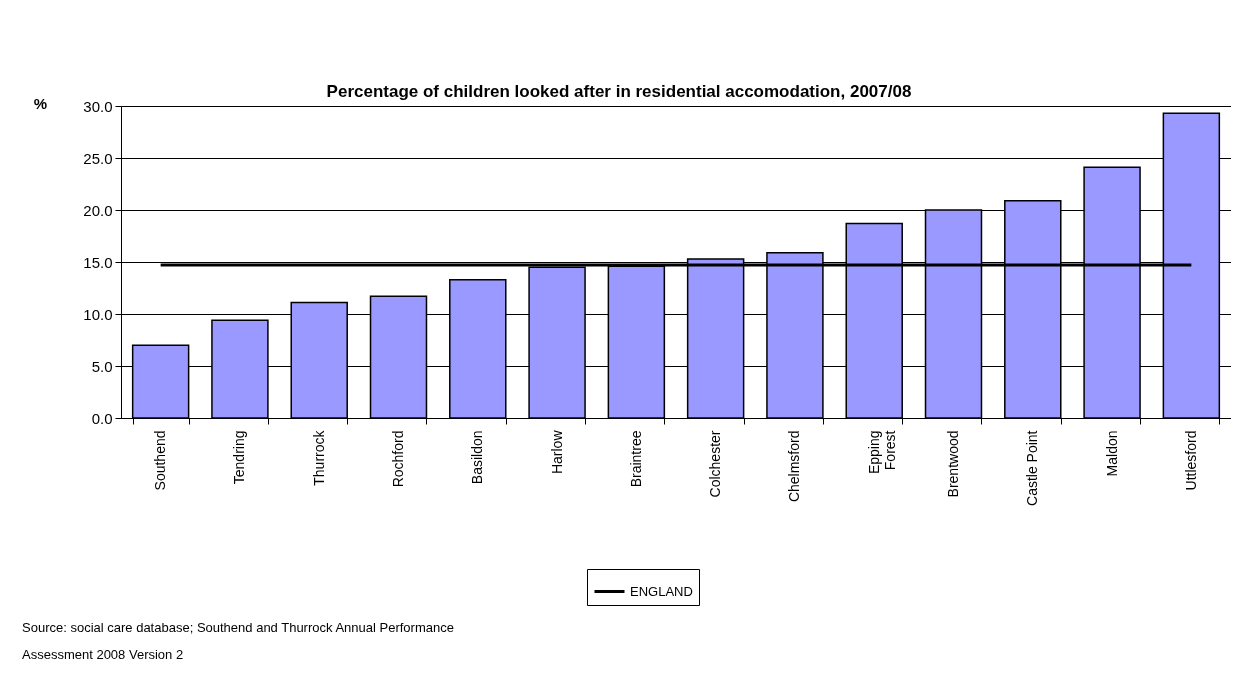 This screenshot has width=1239, height=673. What do you see at coordinates (661, 591) in the screenshot?
I see `legend-label: ENGLAND` at bounding box center [661, 591].